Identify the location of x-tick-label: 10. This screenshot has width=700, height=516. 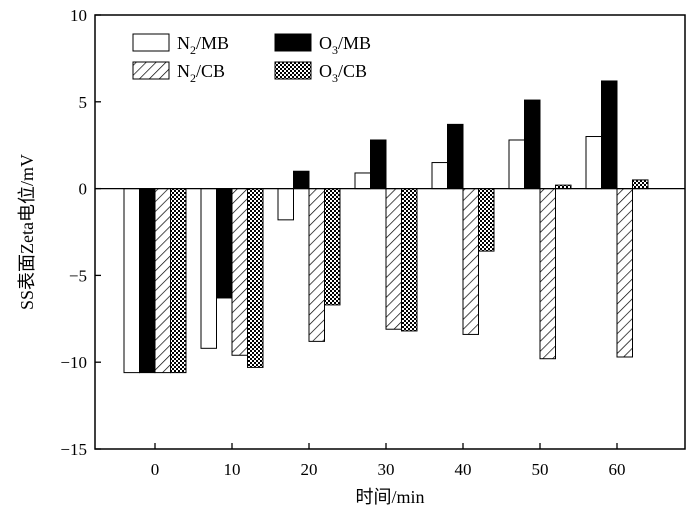
(232, 469).